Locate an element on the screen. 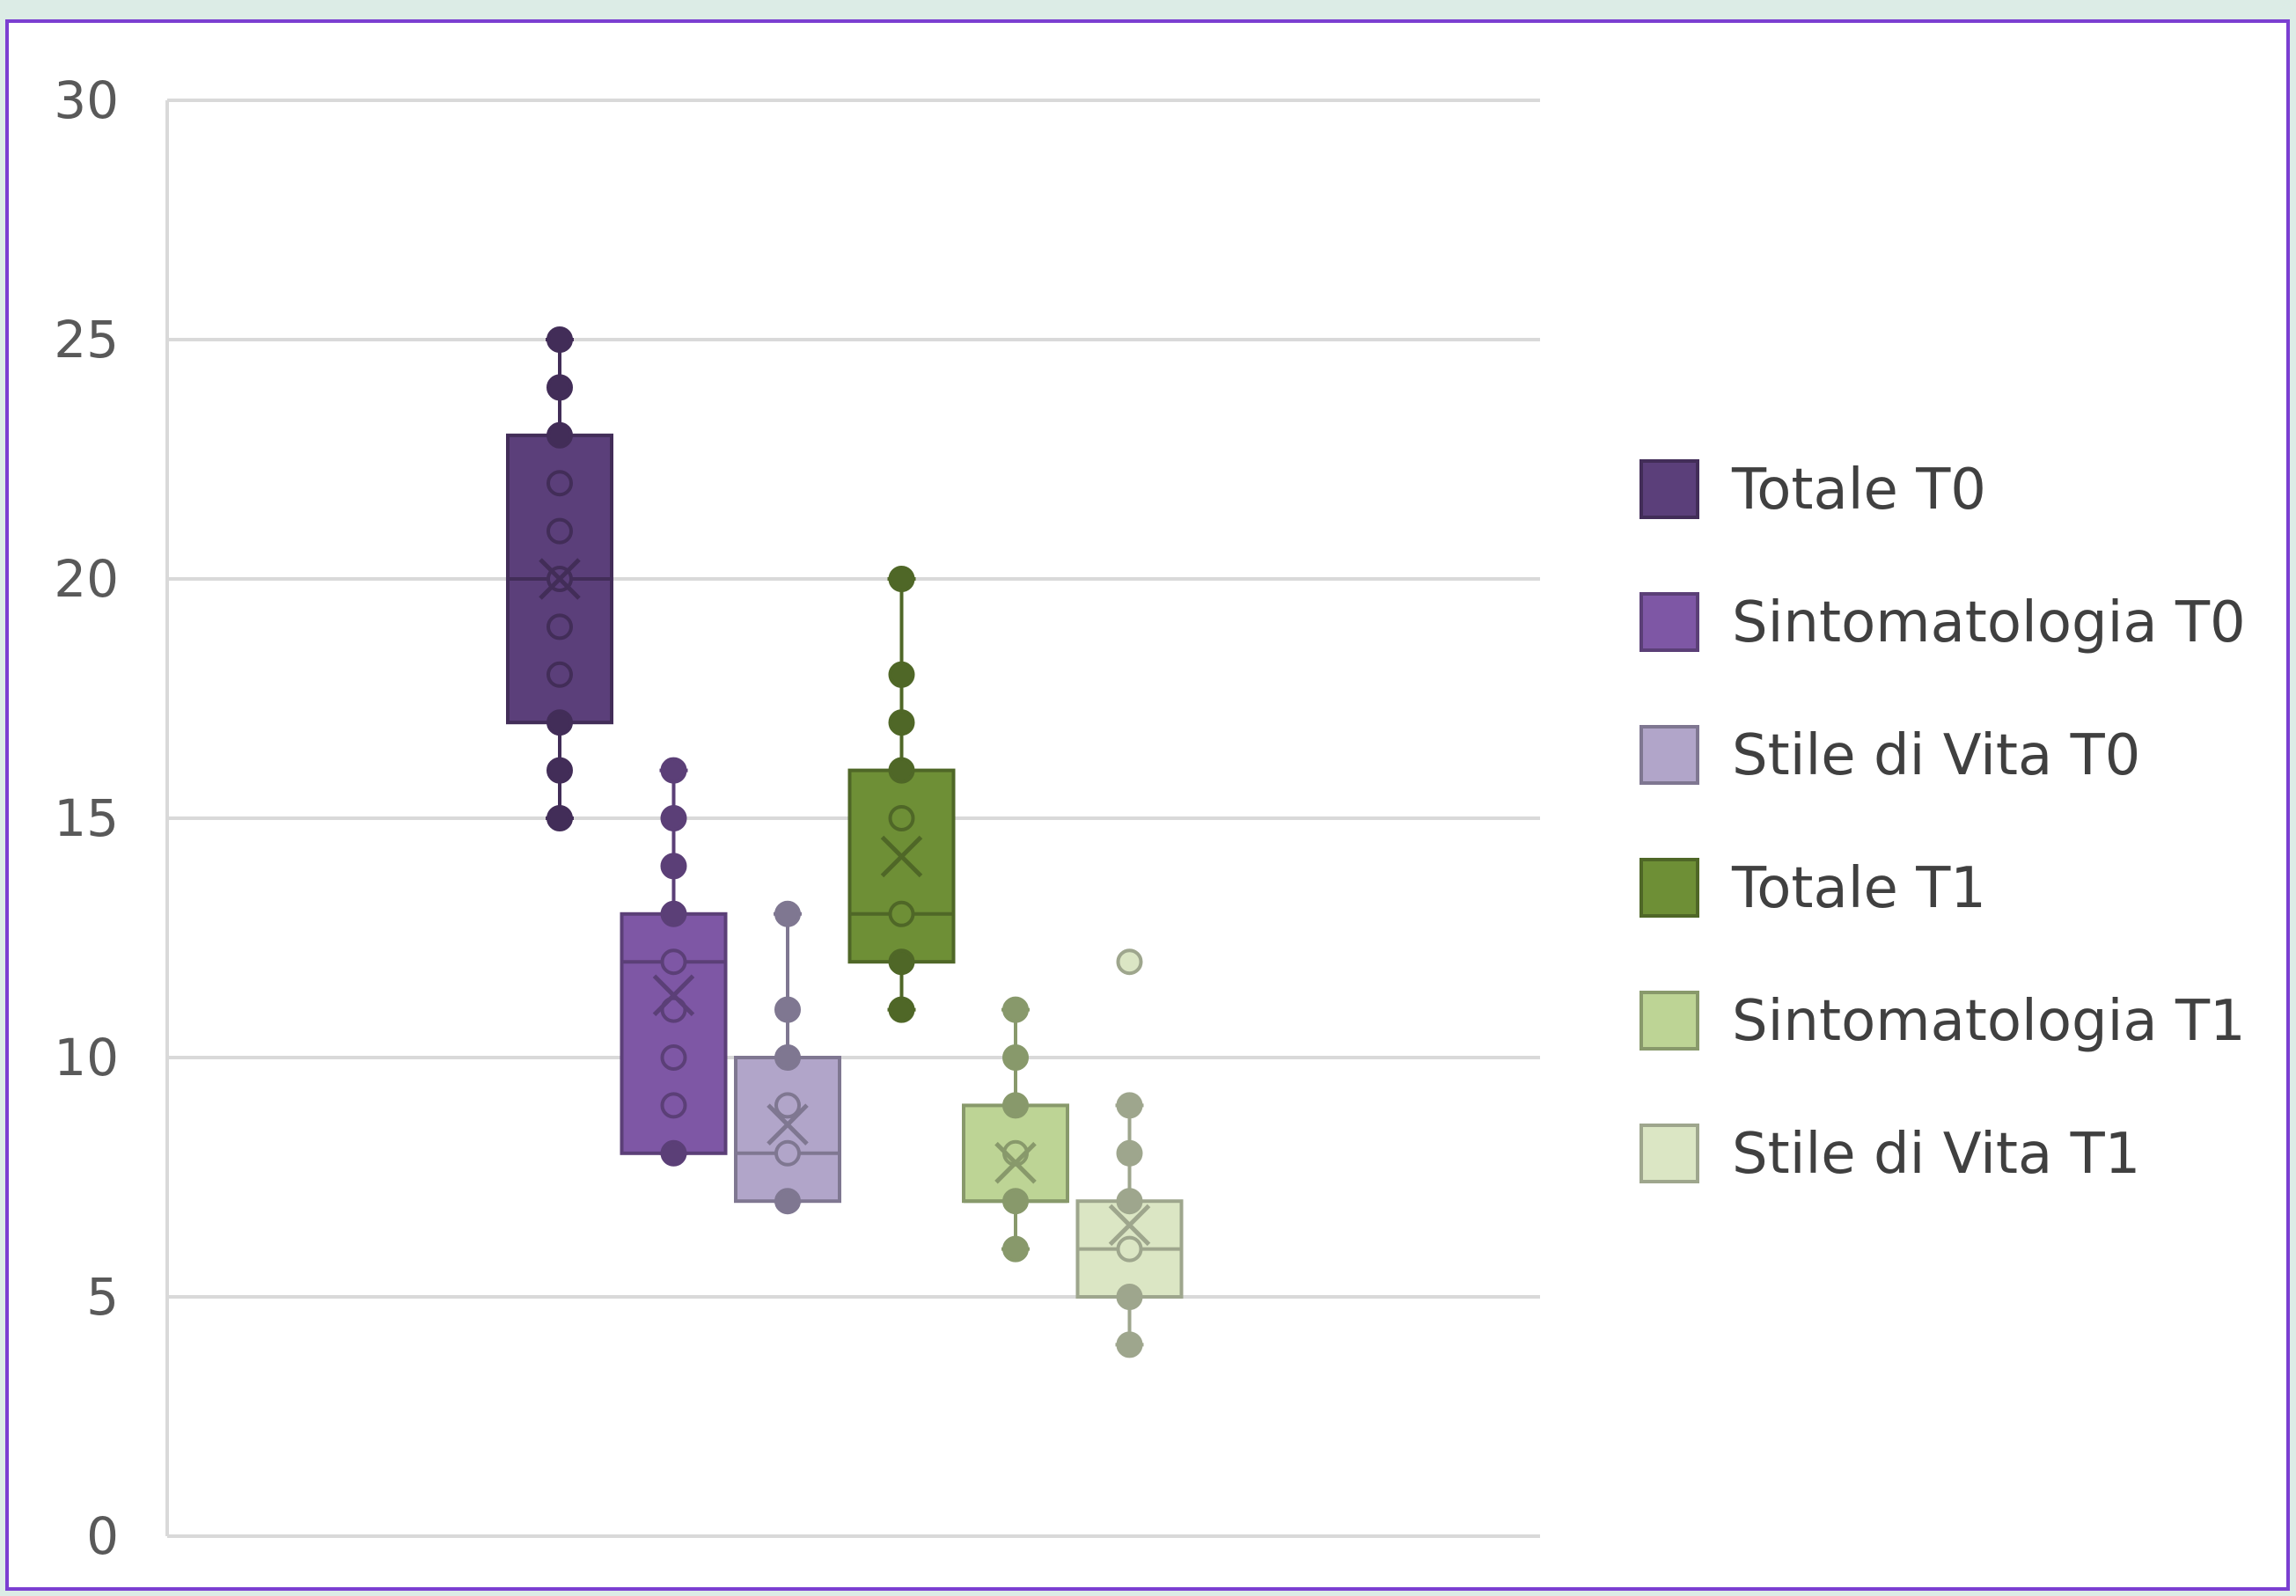  y-tick-label: 25 is located at coordinates (86, 340).